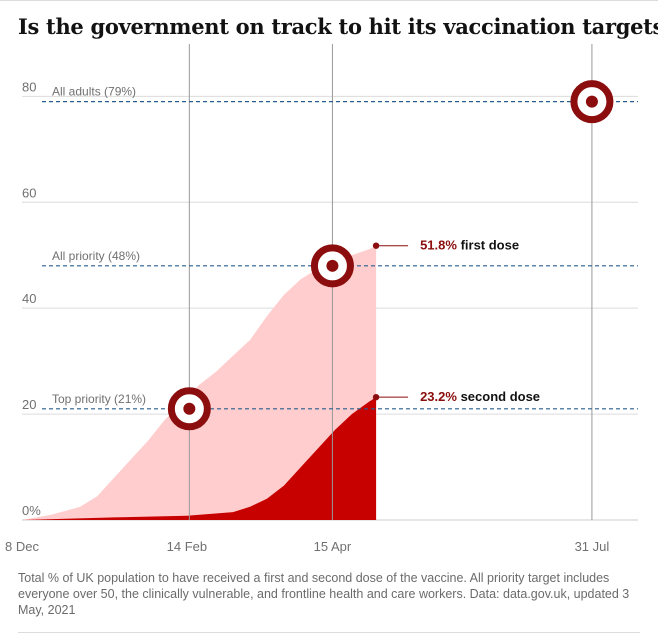 Image resolution: width=658 pixels, height=644 pixels. What do you see at coordinates (329, 632) in the screenshot?
I see `bottom-rule` at bounding box center [329, 632].